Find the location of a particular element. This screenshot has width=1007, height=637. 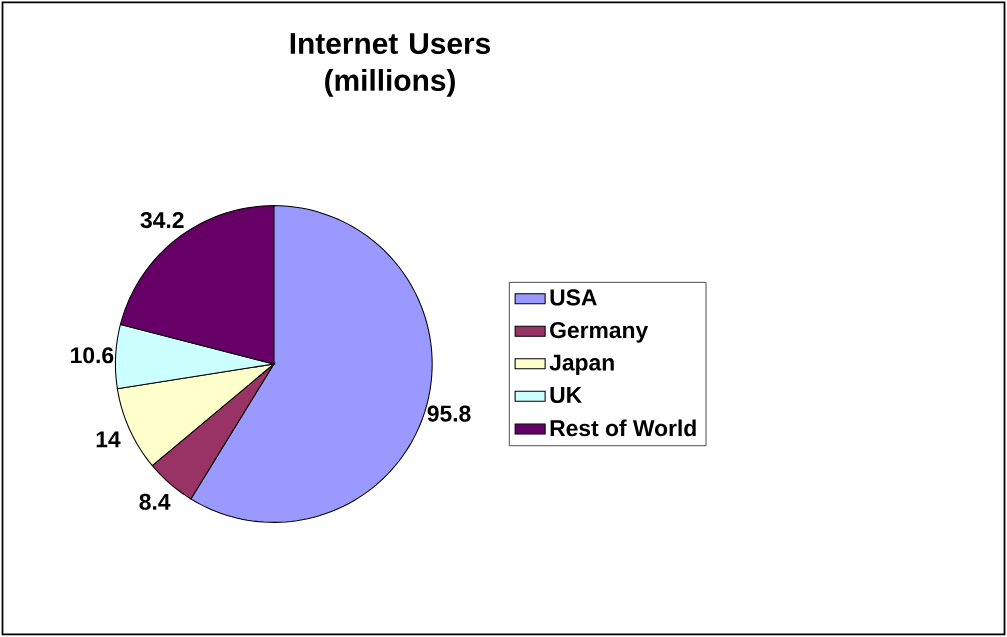

data-label: 10.6 is located at coordinates (92, 355).